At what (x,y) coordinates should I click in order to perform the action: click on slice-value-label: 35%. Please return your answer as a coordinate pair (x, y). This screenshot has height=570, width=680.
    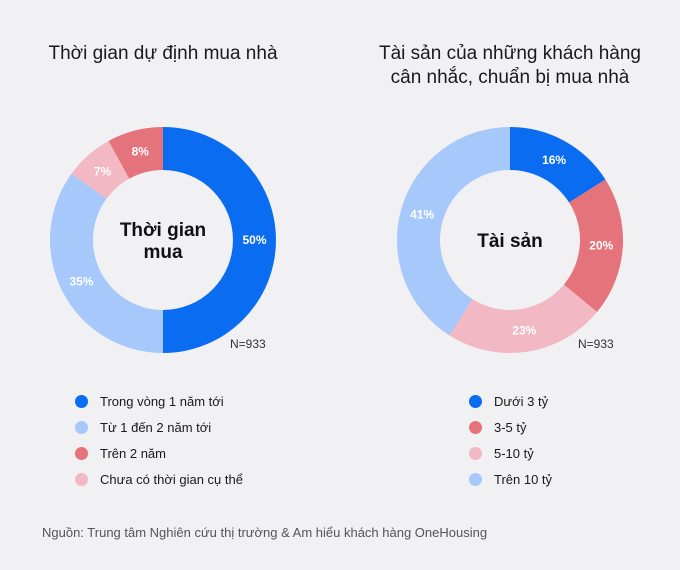
    Looking at the image, I should click on (81, 282).